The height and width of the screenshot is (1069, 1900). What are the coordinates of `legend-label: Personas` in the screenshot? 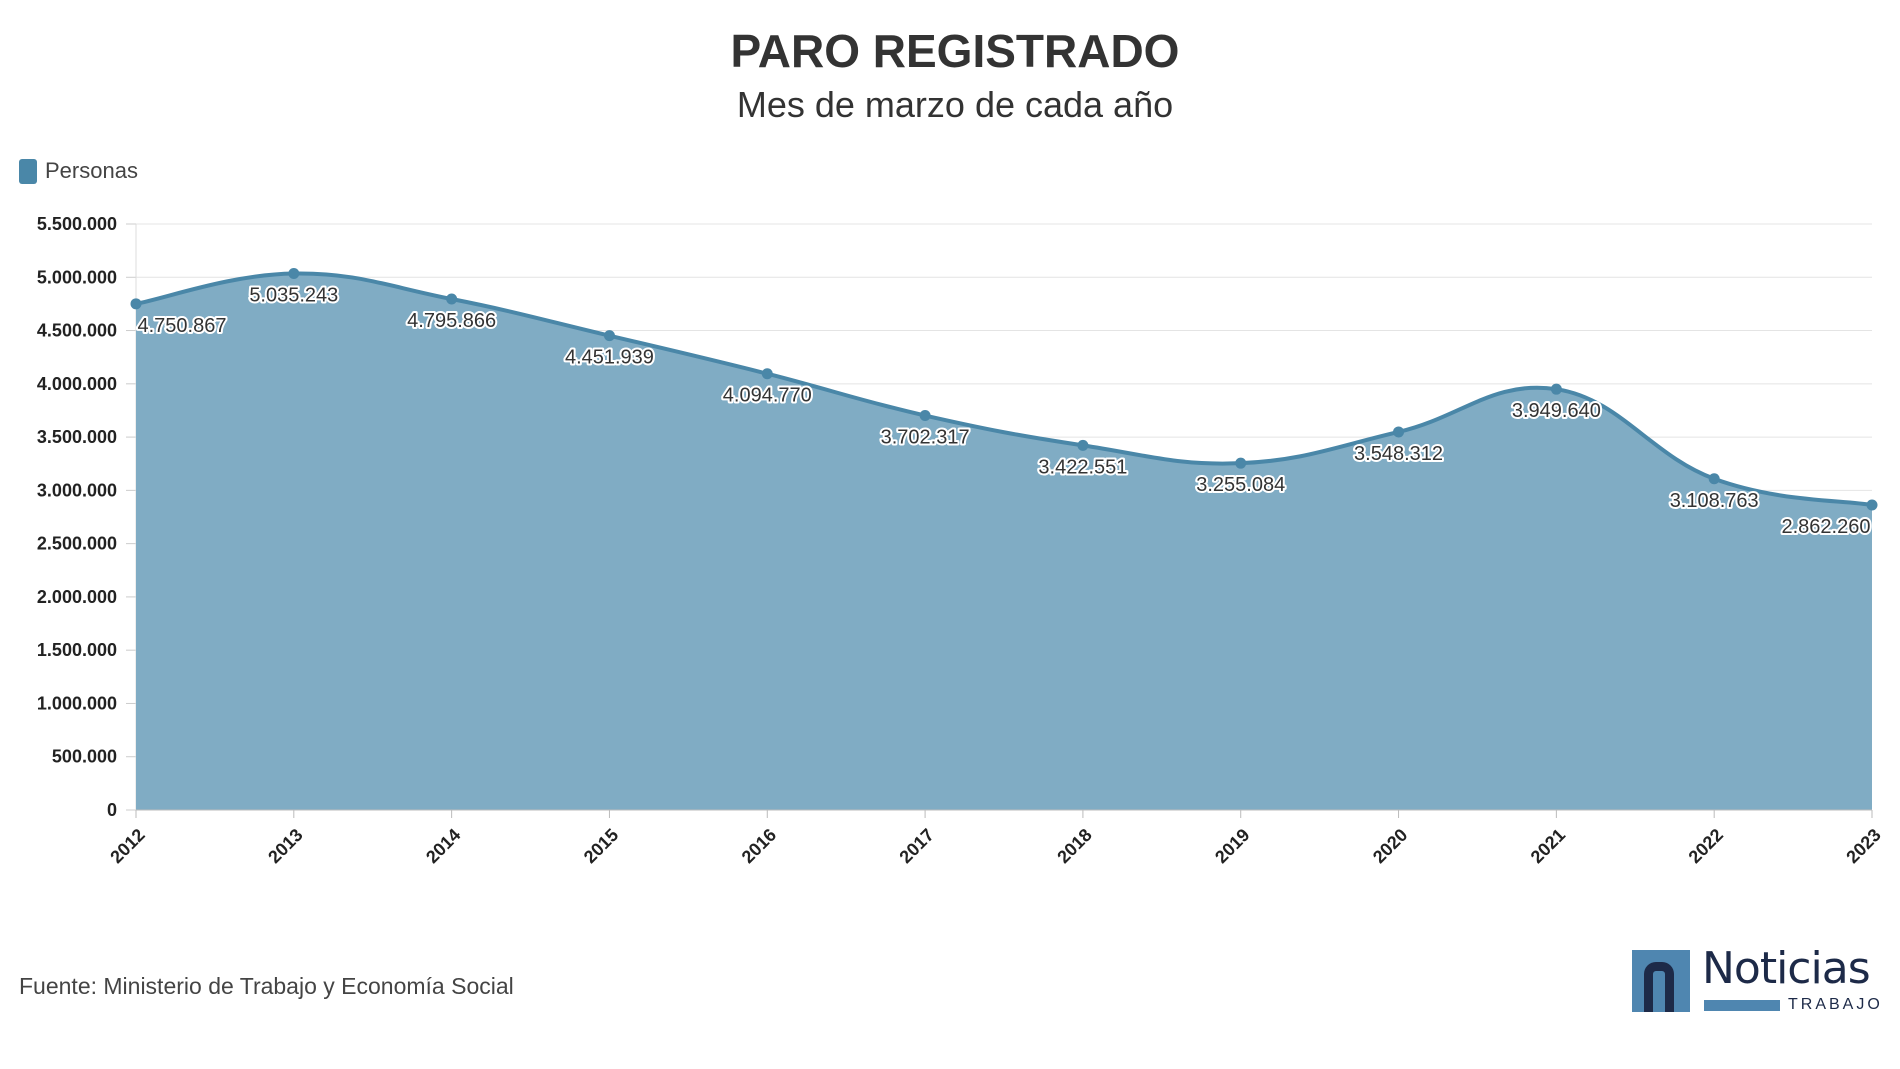 It's located at (91, 170).